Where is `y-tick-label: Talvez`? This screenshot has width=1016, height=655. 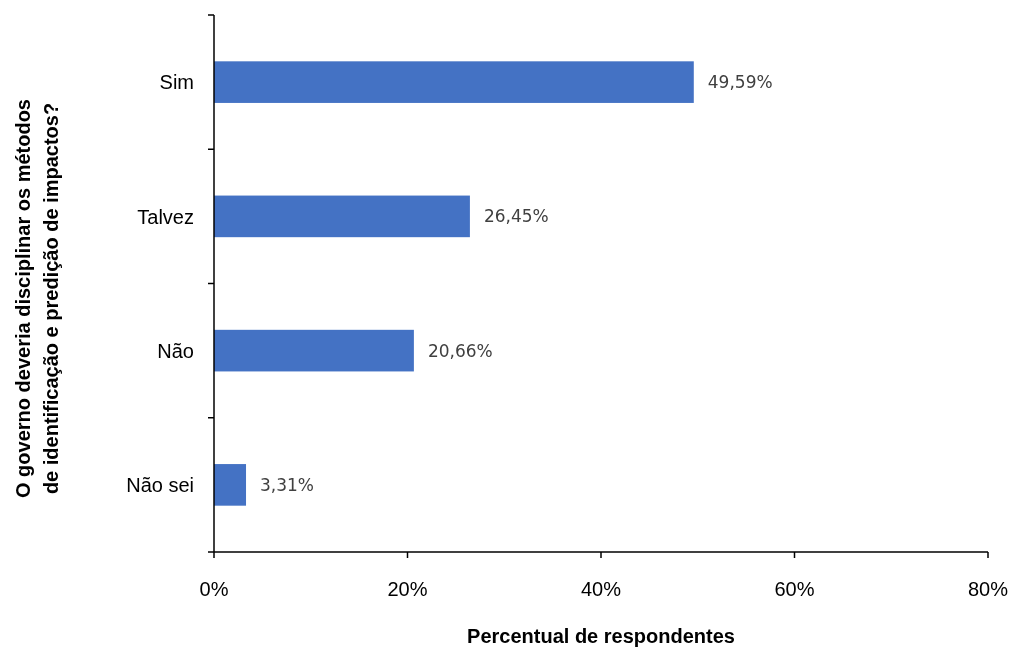
y-tick-label: Talvez is located at coordinates (165, 216).